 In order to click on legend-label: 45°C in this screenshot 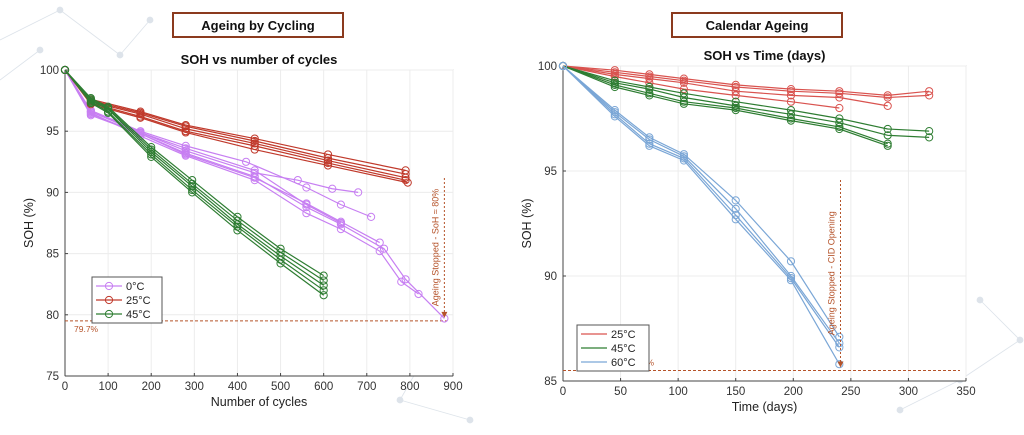, I will do `click(138, 315)`.